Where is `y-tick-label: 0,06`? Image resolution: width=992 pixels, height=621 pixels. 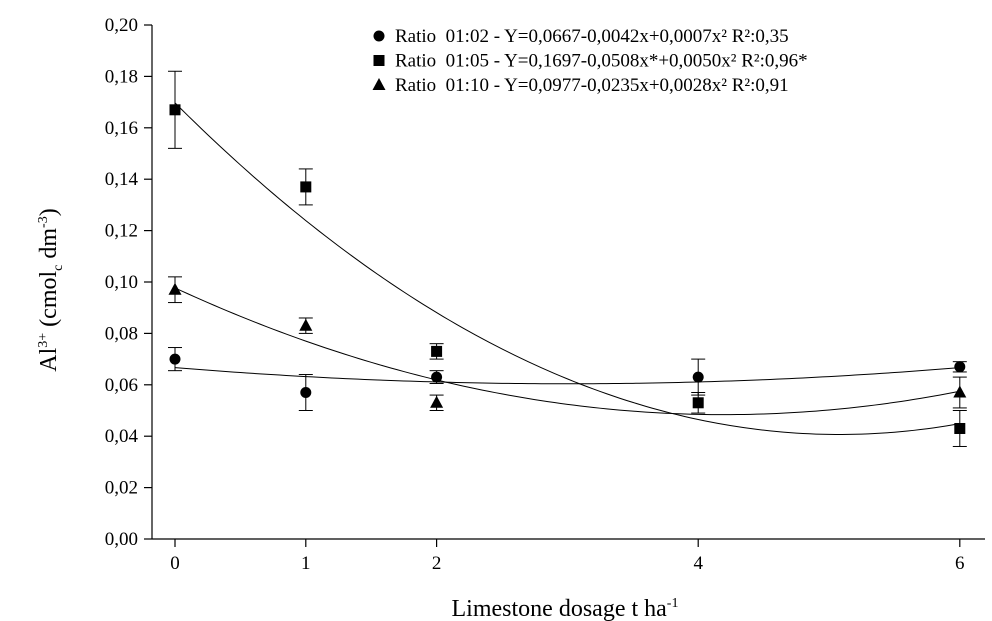 y-tick-label: 0,06 is located at coordinates (121, 385).